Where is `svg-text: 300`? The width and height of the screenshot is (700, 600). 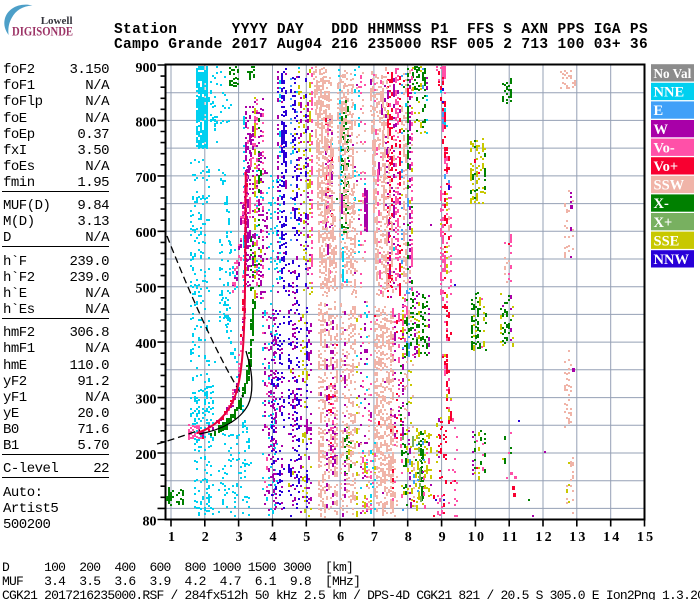 svg-text: 300 is located at coordinates (146, 400).